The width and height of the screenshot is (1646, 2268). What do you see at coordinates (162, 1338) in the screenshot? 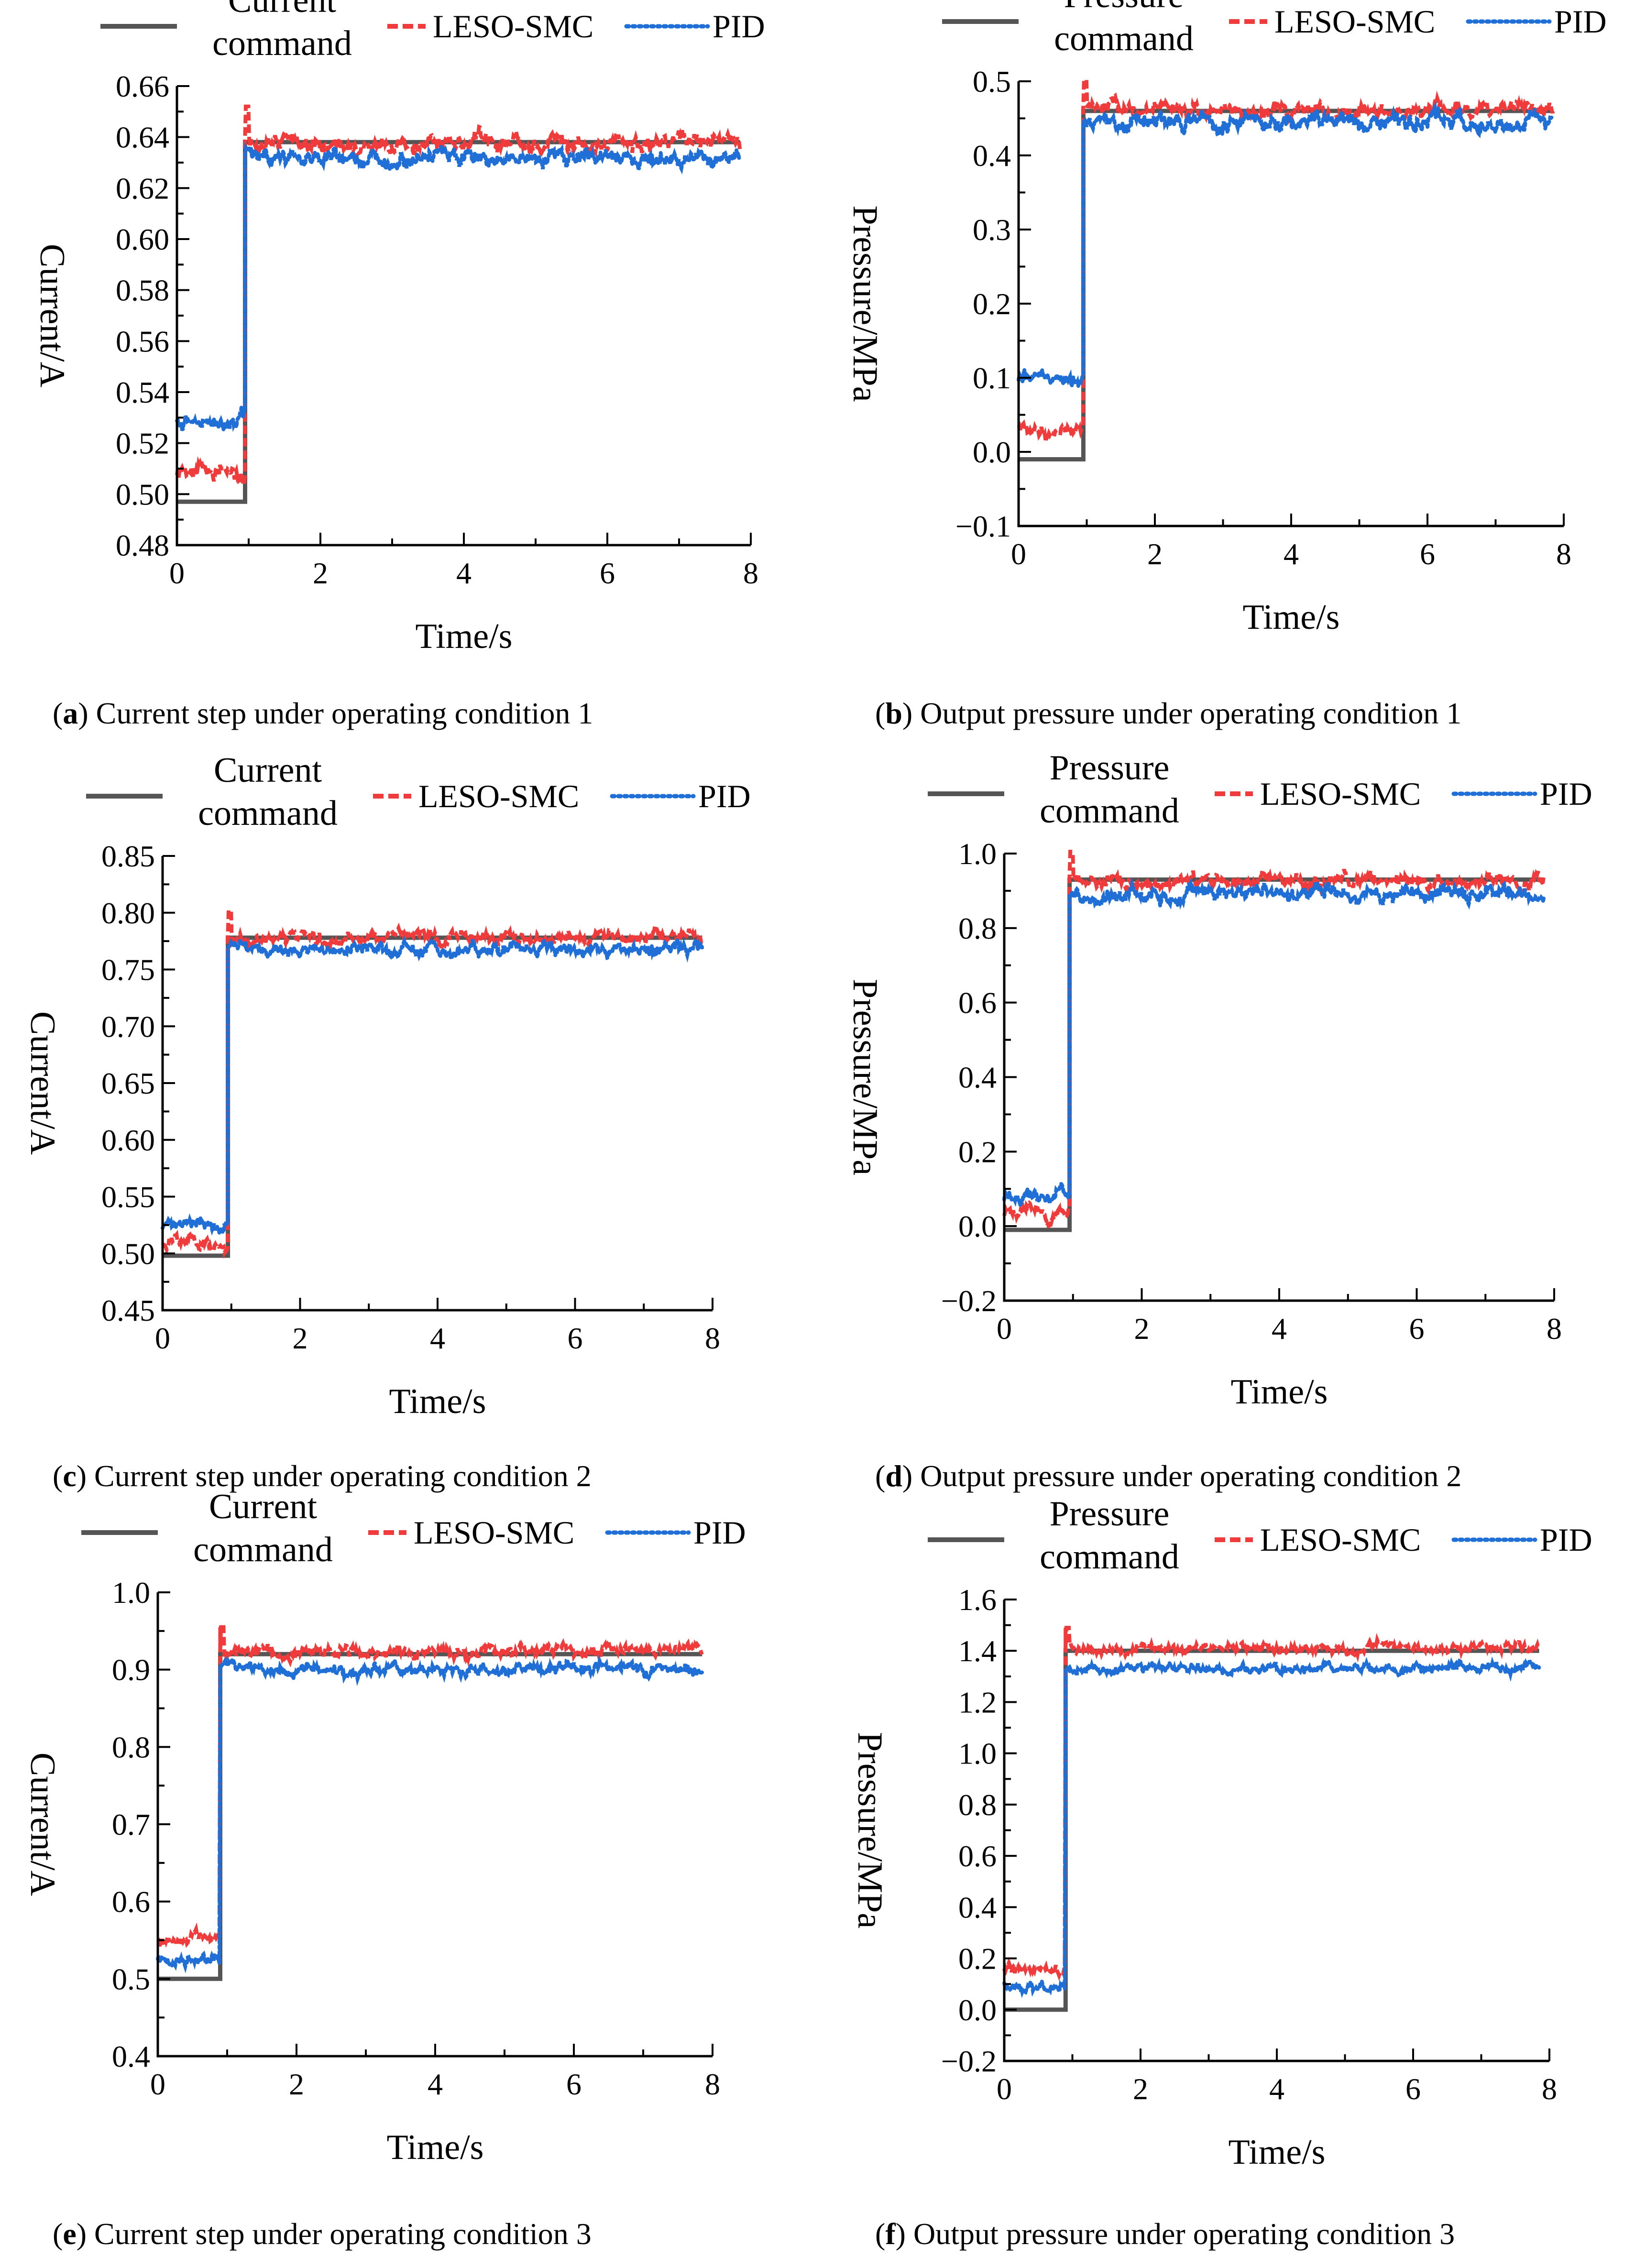
I see `chart-c-xtick-label: 0` at bounding box center [162, 1338].